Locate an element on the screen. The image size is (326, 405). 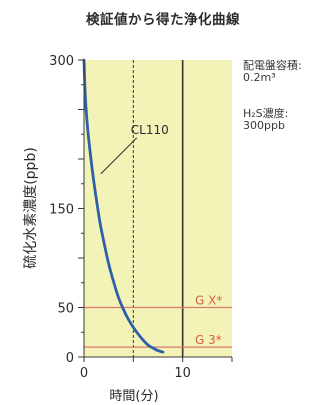
y-tick-label: 50 is located at coordinates (65, 309).